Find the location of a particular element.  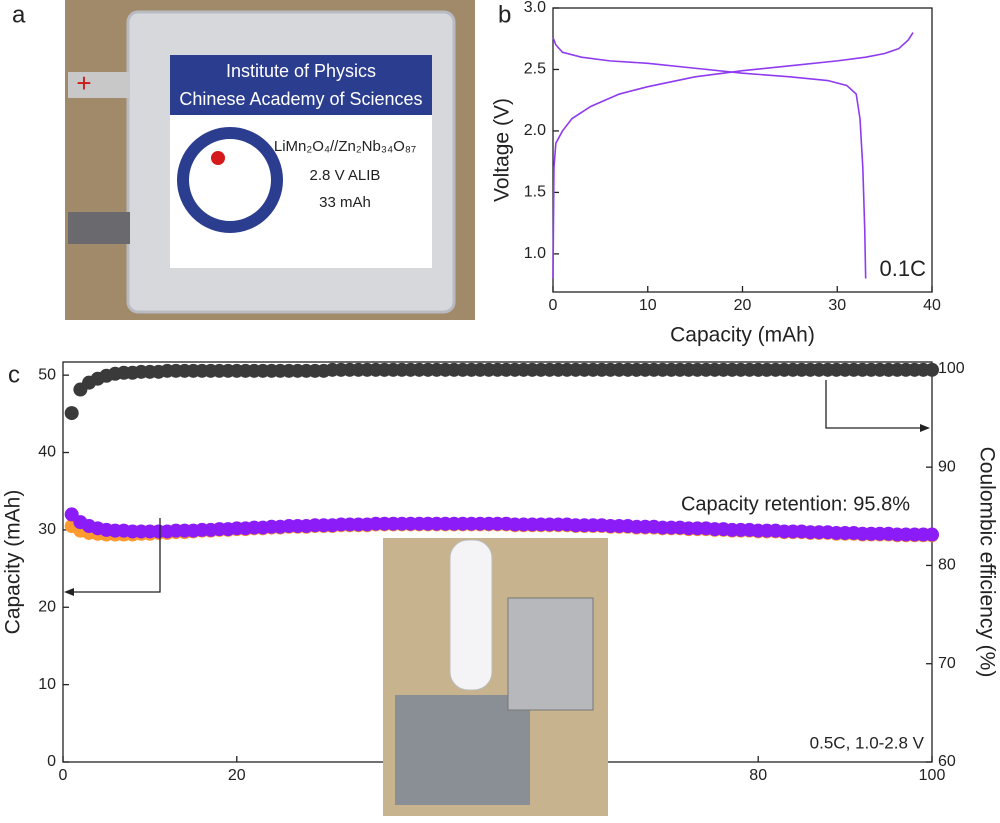

y2-tick-label: 80 is located at coordinates (947, 565).